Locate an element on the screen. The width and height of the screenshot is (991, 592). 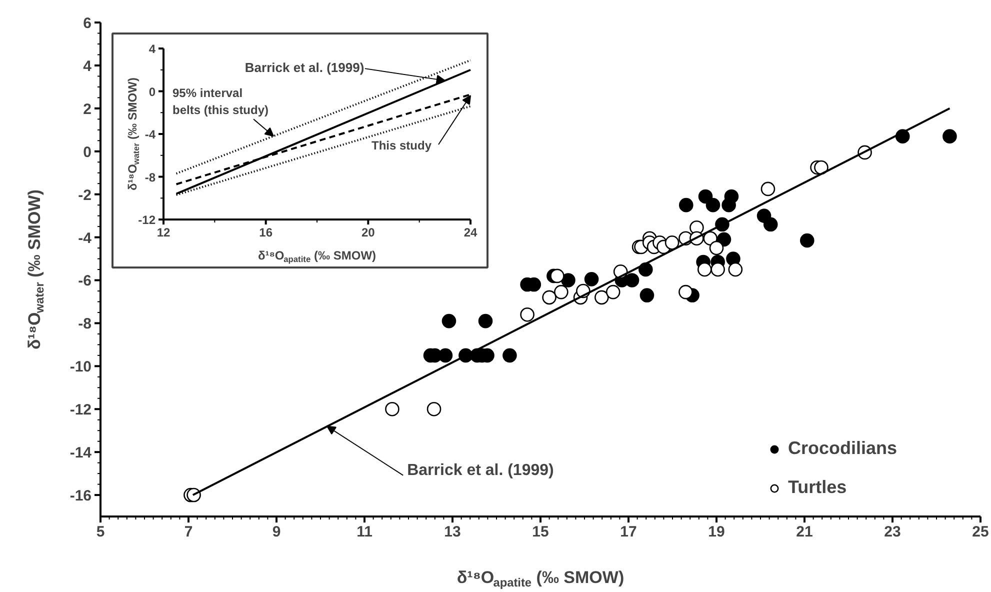
annotation: 95% interval belts (this study) is located at coordinates (220, 101).